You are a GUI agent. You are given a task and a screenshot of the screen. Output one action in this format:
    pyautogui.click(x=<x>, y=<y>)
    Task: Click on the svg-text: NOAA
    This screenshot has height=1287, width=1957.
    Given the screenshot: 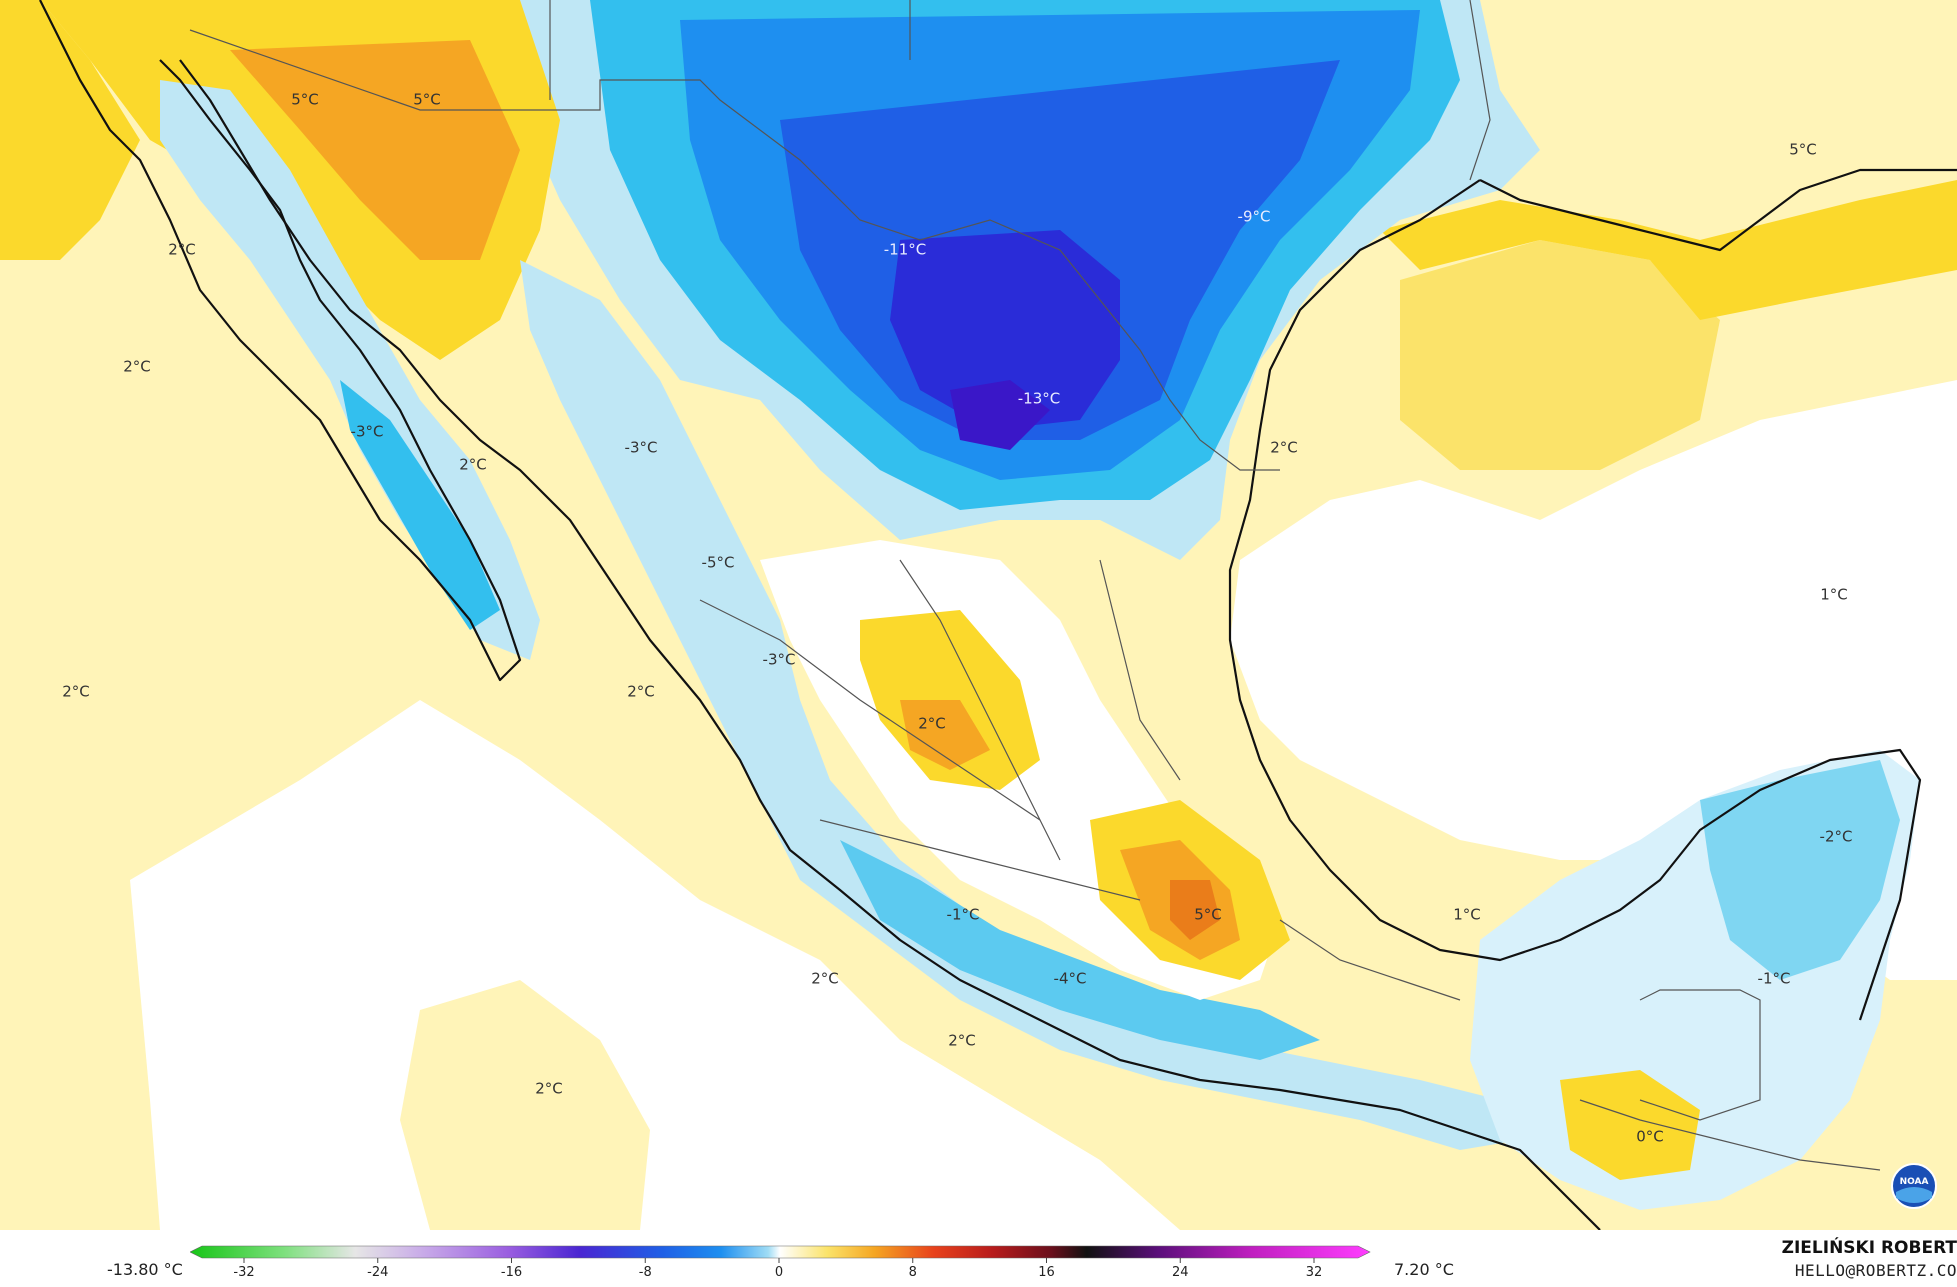 What is the action you would take?
    pyautogui.click(x=1914, y=1182)
    